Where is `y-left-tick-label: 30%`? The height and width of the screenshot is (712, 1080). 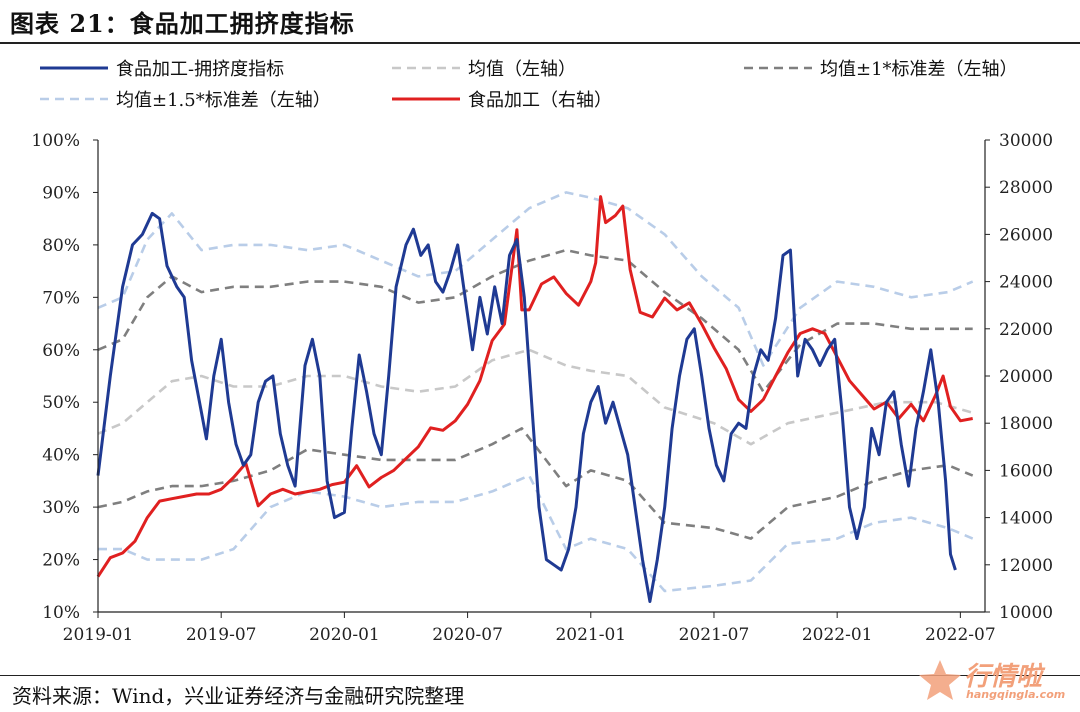
y-left-tick-label: 30% is located at coordinates (61, 508).